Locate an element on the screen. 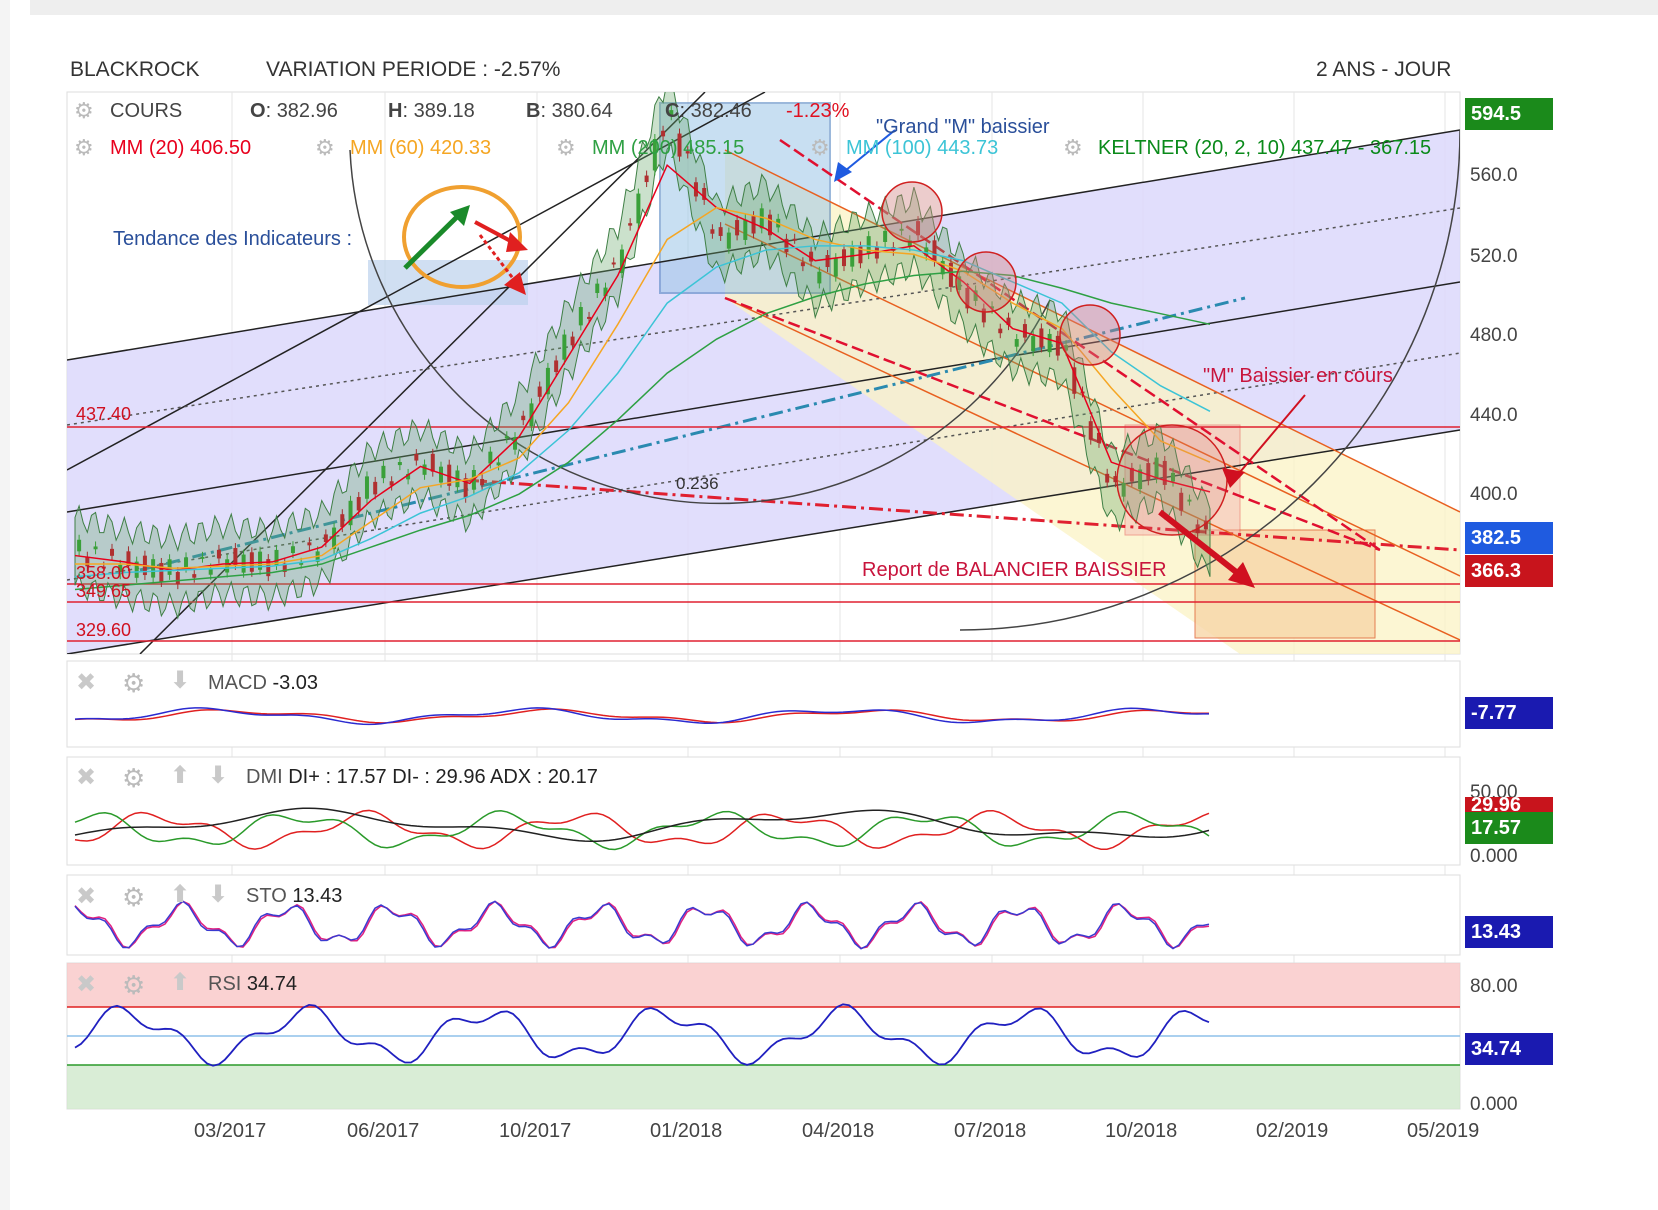 This screenshot has height=1210, width=1658. di-plus-line is located at coordinates (642, 830).